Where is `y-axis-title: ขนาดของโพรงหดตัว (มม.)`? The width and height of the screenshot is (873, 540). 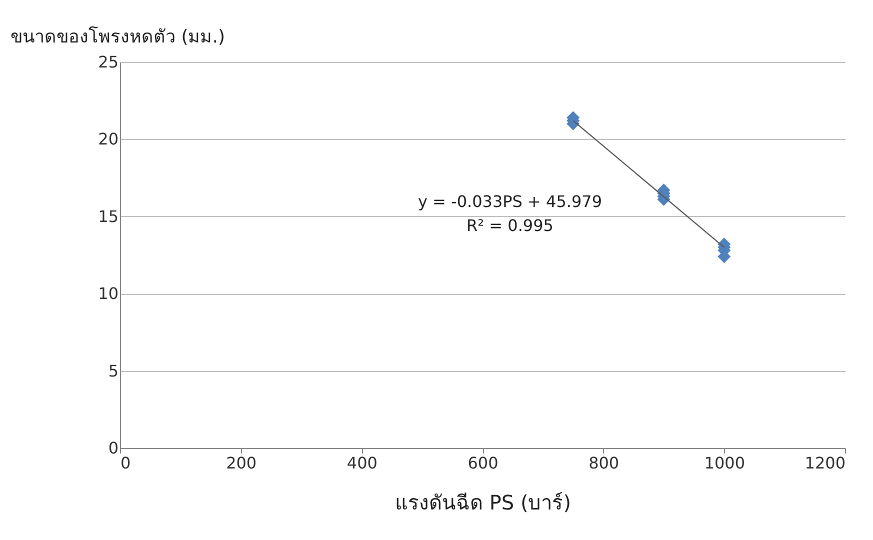
y-axis-title: ขนาดของโพรงหดตัว (มม.) is located at coordinates (117, 37).